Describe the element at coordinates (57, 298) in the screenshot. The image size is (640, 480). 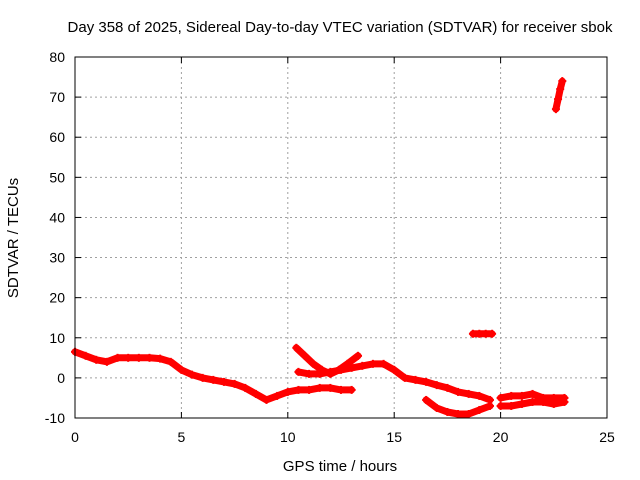
I see `y-tick-label: 20` at that location.